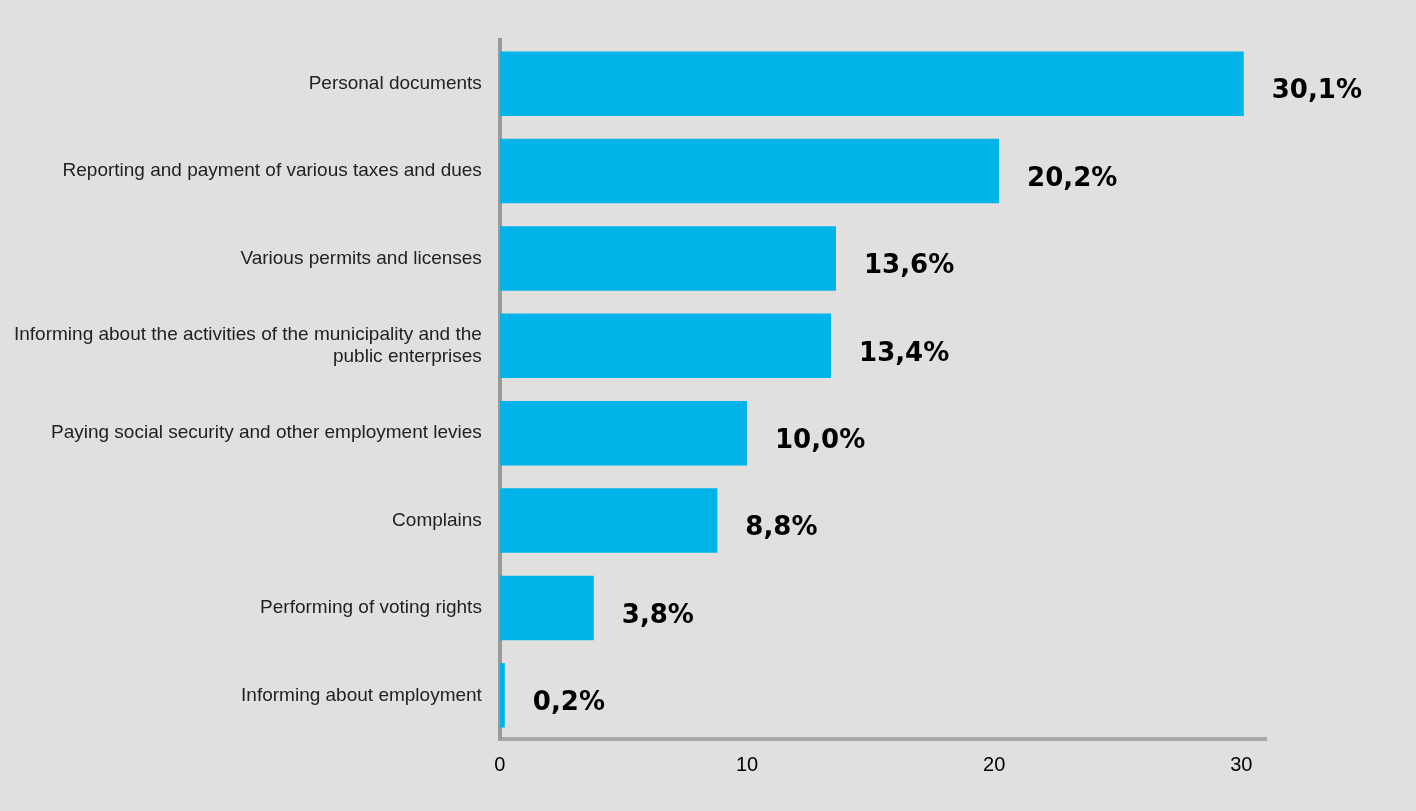  Describe the element at coordinates (909, 264) in the screenshot. I see `data-label: 13,6%` at that location.